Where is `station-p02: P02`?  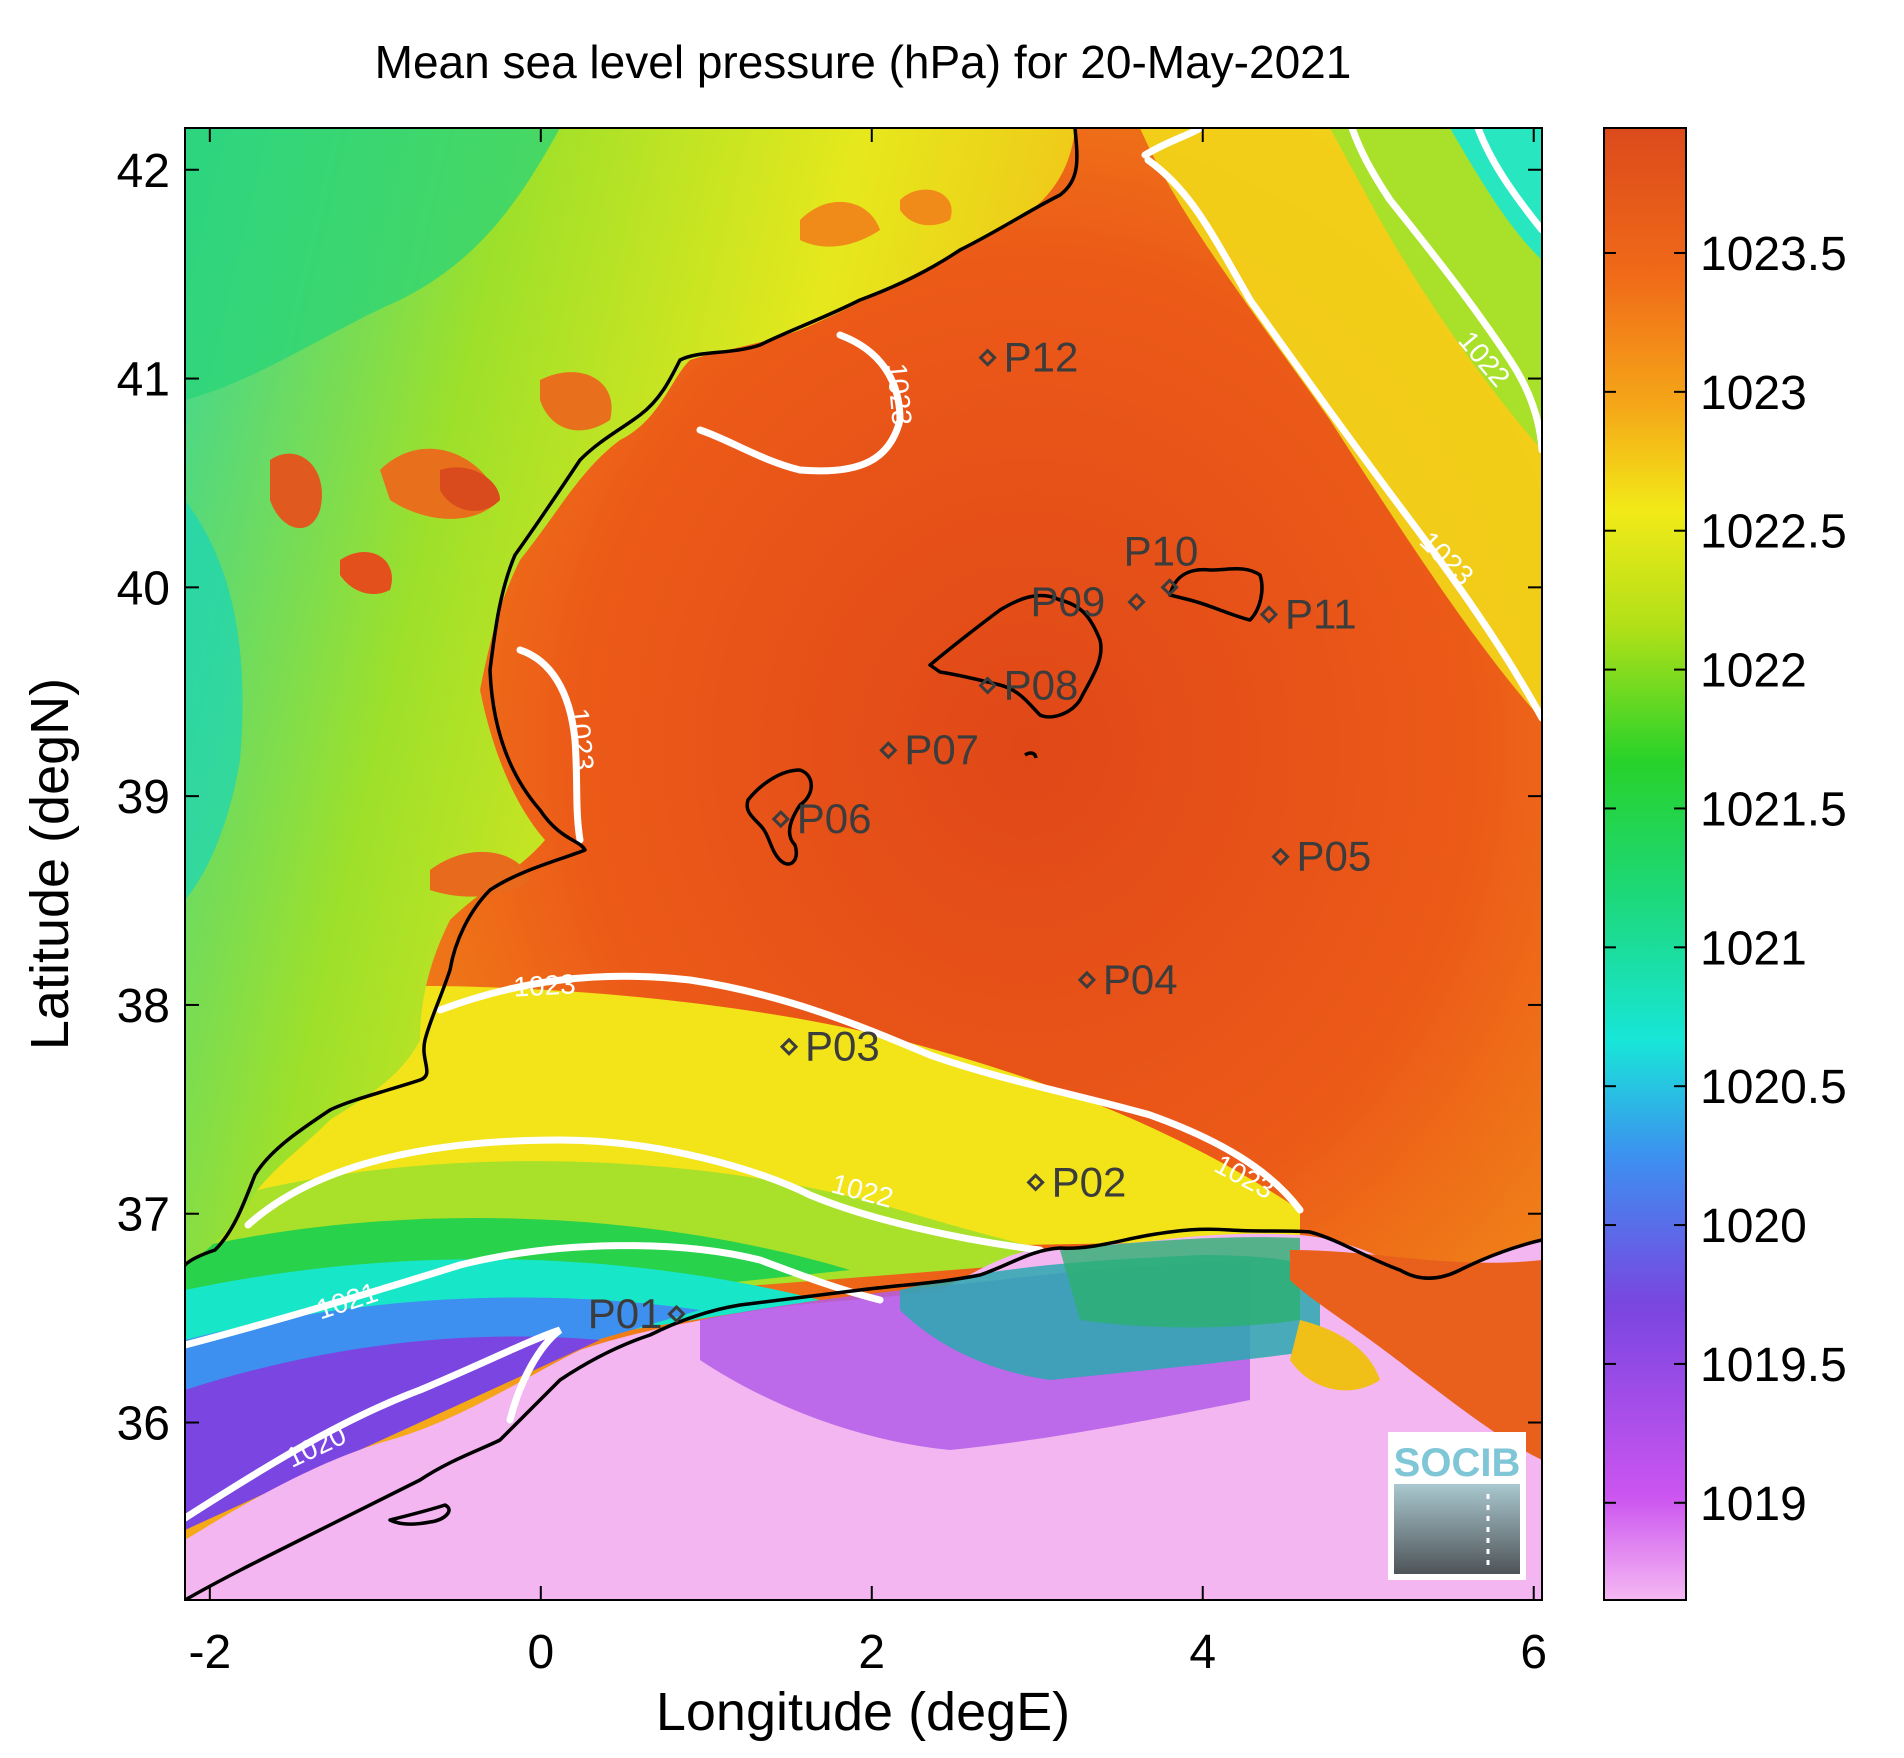 station-p02: P02 is located at coordinates (1076, 1181).